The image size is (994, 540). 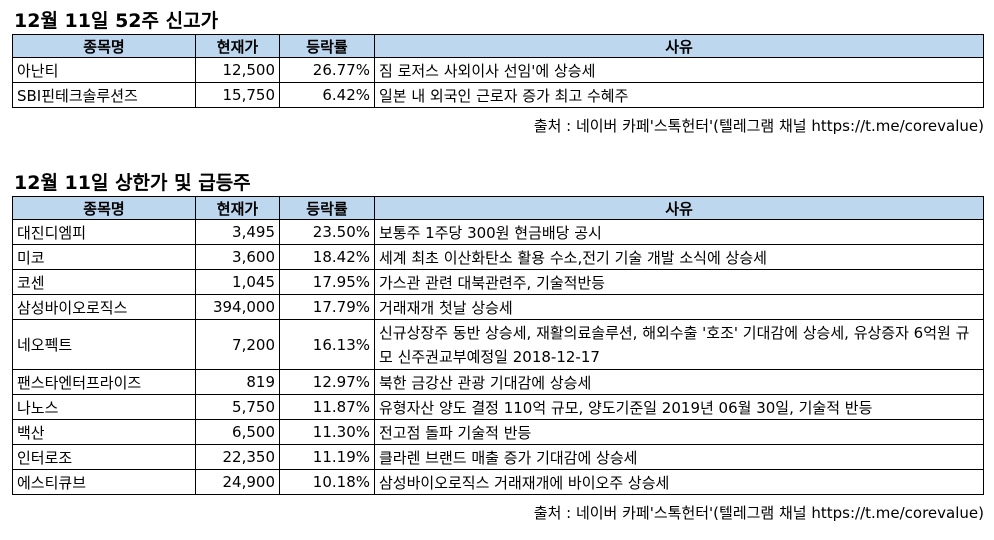 I want to click on table-row: 팬스타엔터프라이즈 819 12.97% 북한 금강산 관광 기대감에 상승세, so click(x=498, y=382).